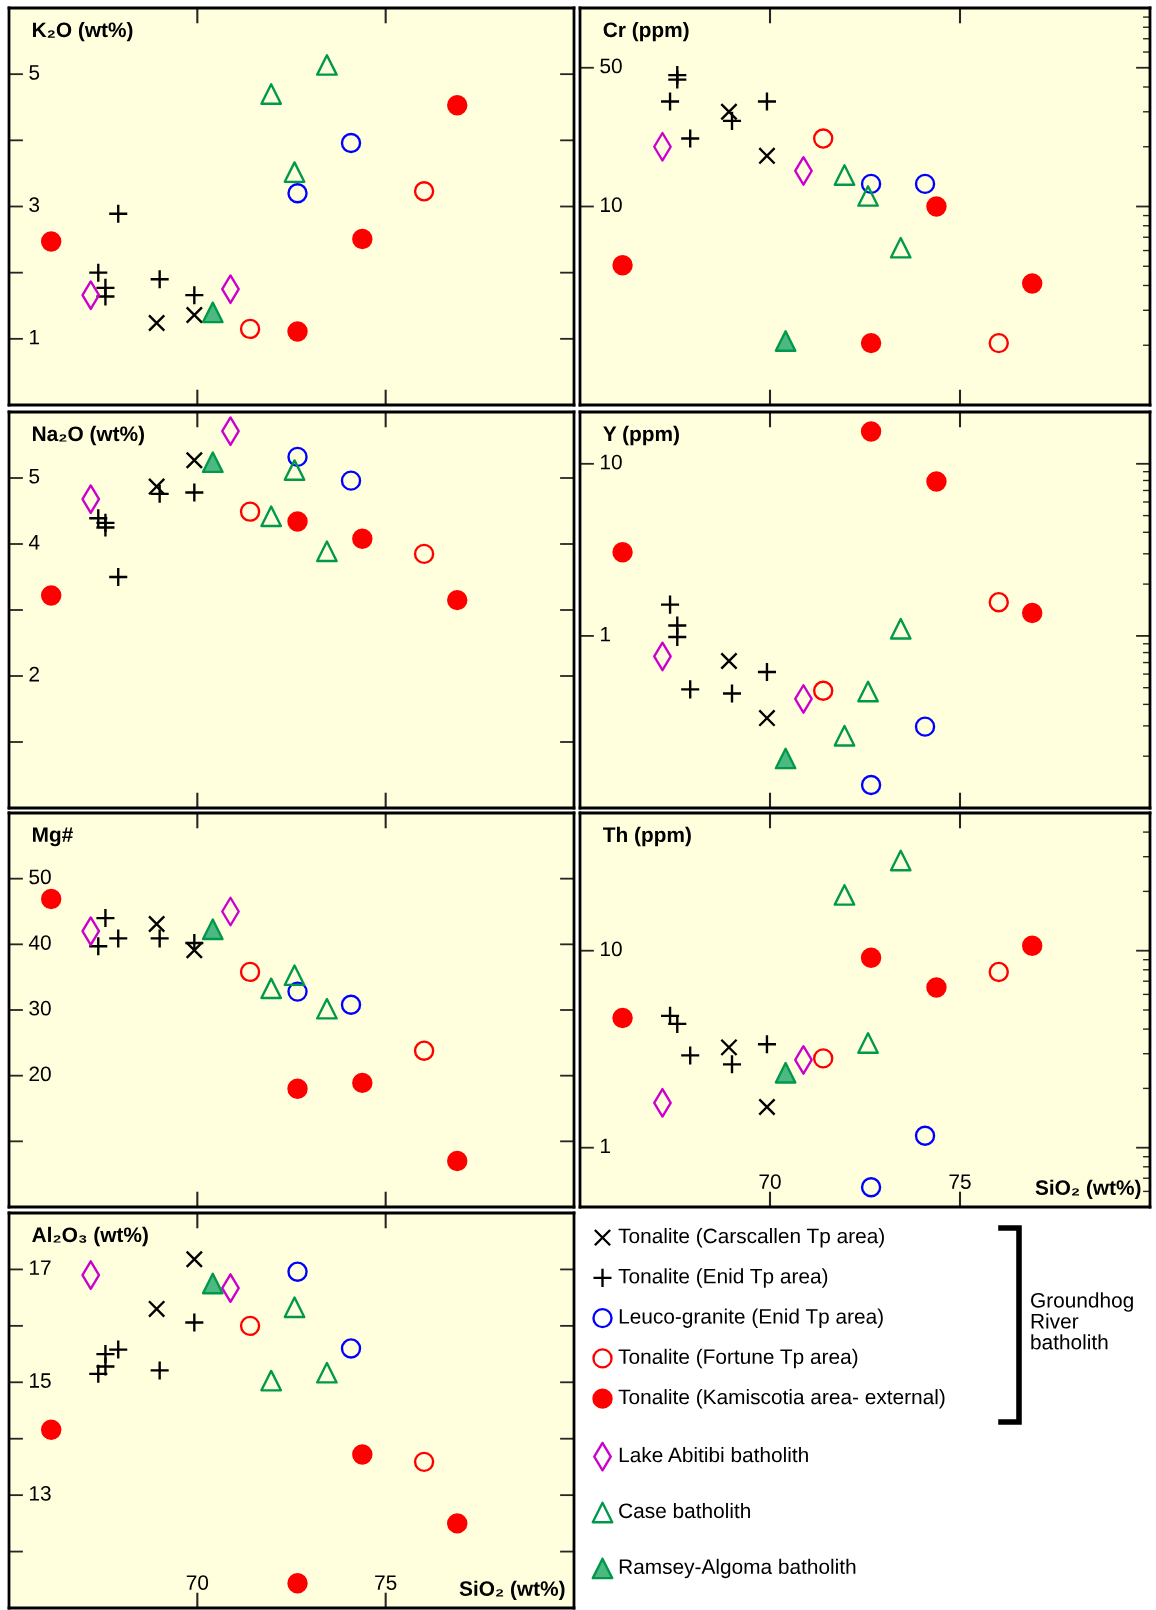 The image size is (1156, 1610). What do you see at coordinates (737, 1568) in the screenshot?
I see `legend-label: Ramsey-Algoma batholith` at bounding box center [737, 1568].